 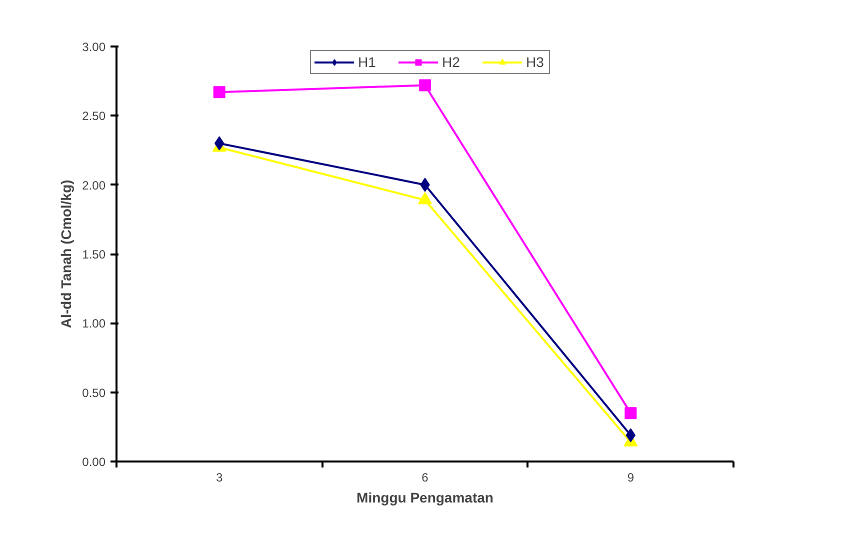 What do you see at coordinates (630, 477) in the screenshot?
I see `x-tick-label: 9` at bounding box center [630, 477].